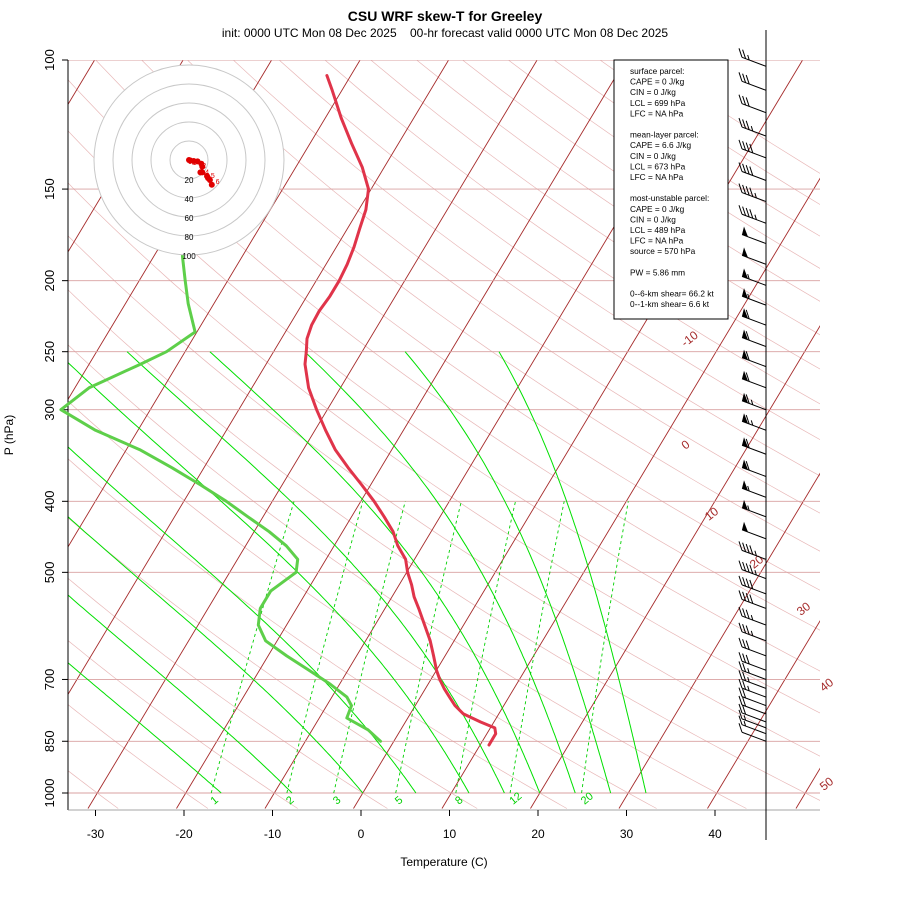 This screenshot has height=900, width=900. What do you see at coordinates (49, 60) in the screenshot?
I see `pressure-tick-label: 100` at bounding box center [49, 60].